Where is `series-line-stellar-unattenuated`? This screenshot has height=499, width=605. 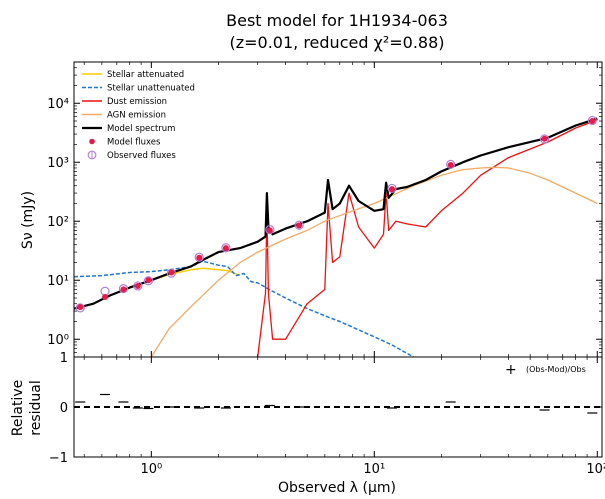 series-line-stellar-unattenuated is located at coordinates (245, 308).